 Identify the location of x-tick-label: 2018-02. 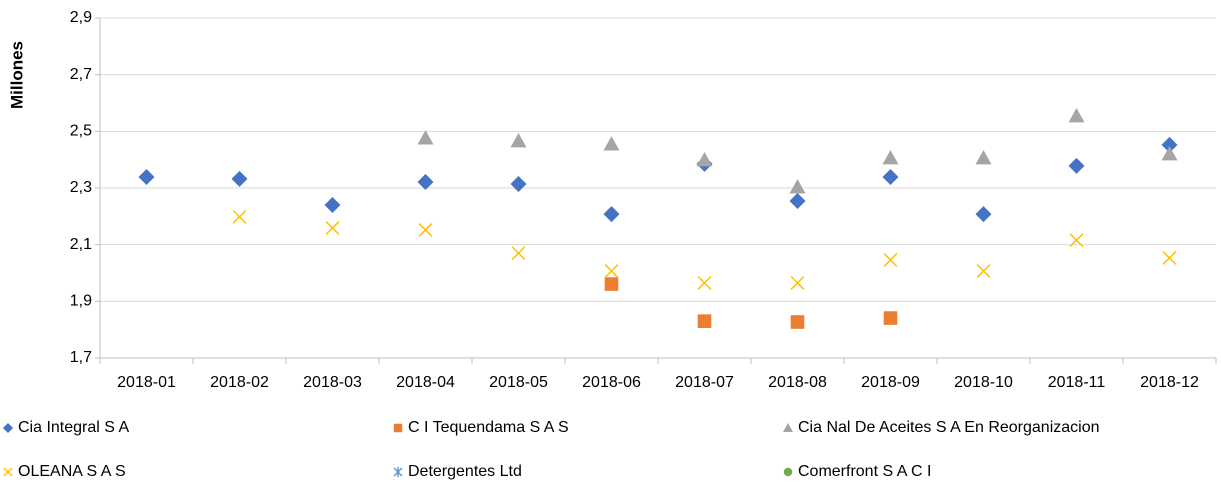
(239, 382).